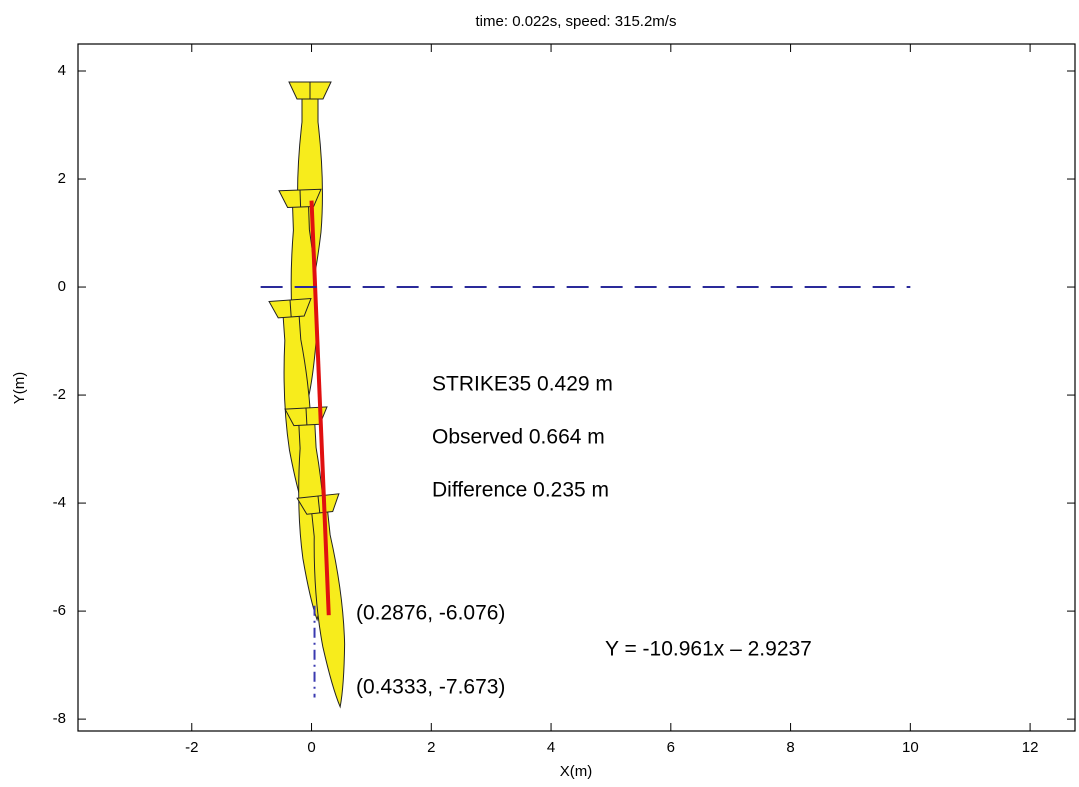 This screenshot has width=1079, height=787. What do you see at coordinates (62, 286) in the screenshot?
I see `y-tick-label: 0` at bounding box center [62, 286].